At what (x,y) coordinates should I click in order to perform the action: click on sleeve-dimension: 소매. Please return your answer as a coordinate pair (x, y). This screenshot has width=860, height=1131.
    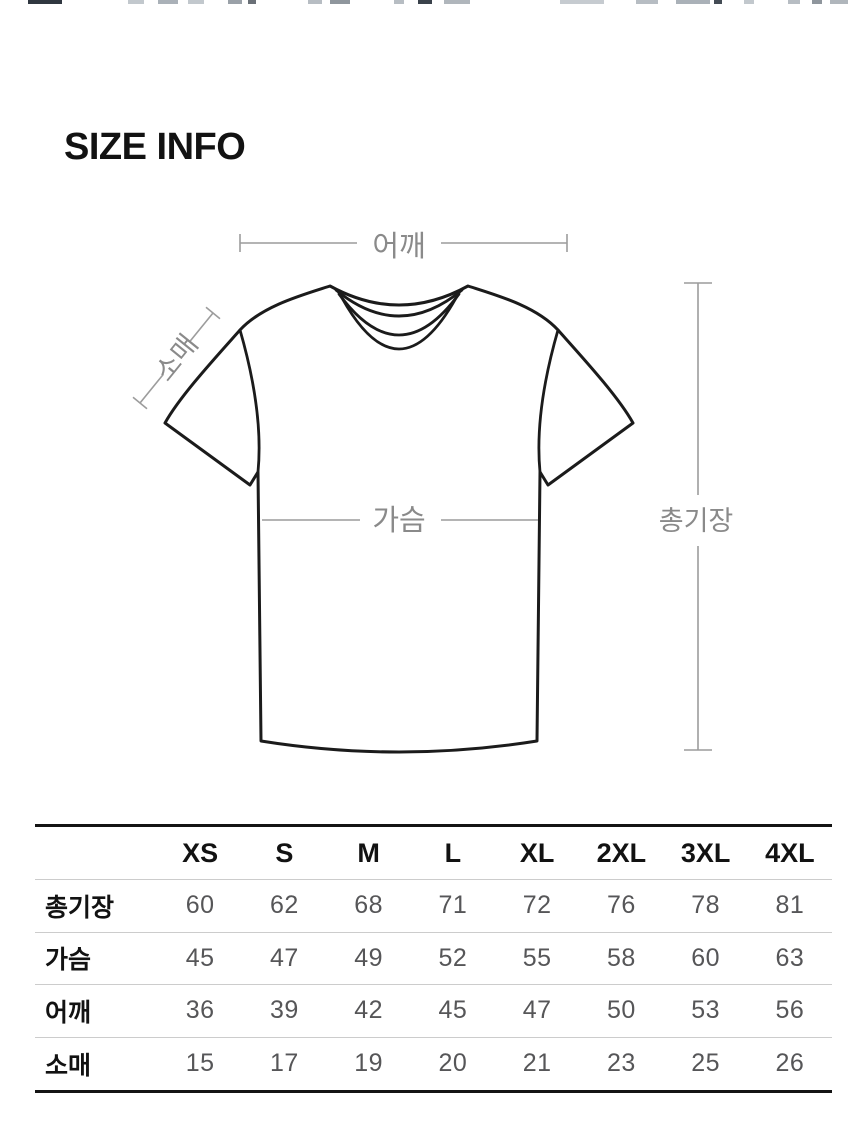
    Looking at the image, I should click on (176, 358).